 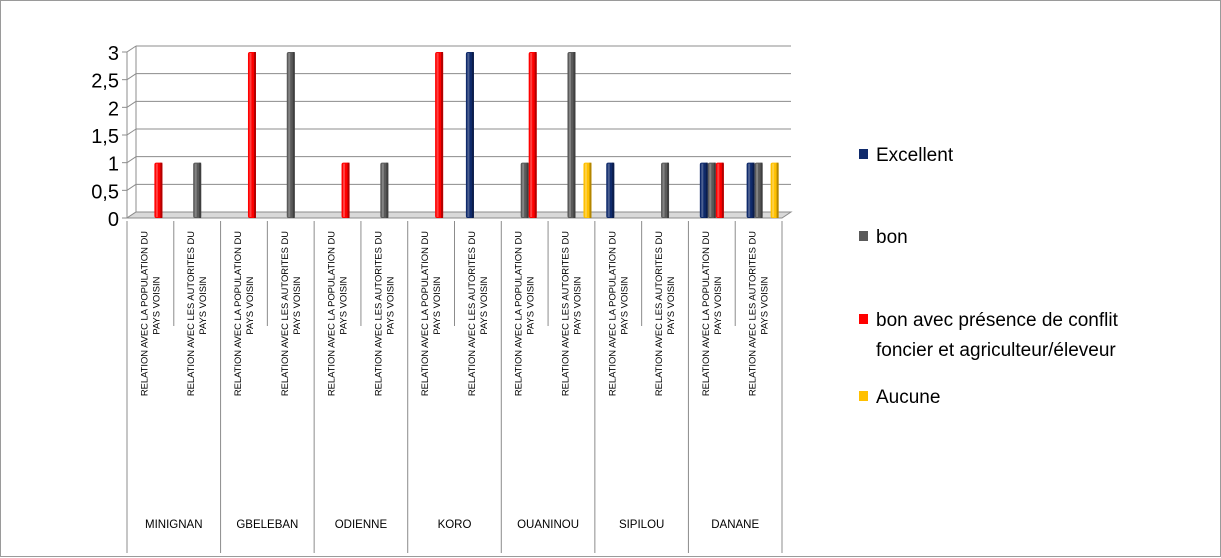 I want to click on legend-label: foncier et agriculteur/éleveur, so click(x=996, y=350).